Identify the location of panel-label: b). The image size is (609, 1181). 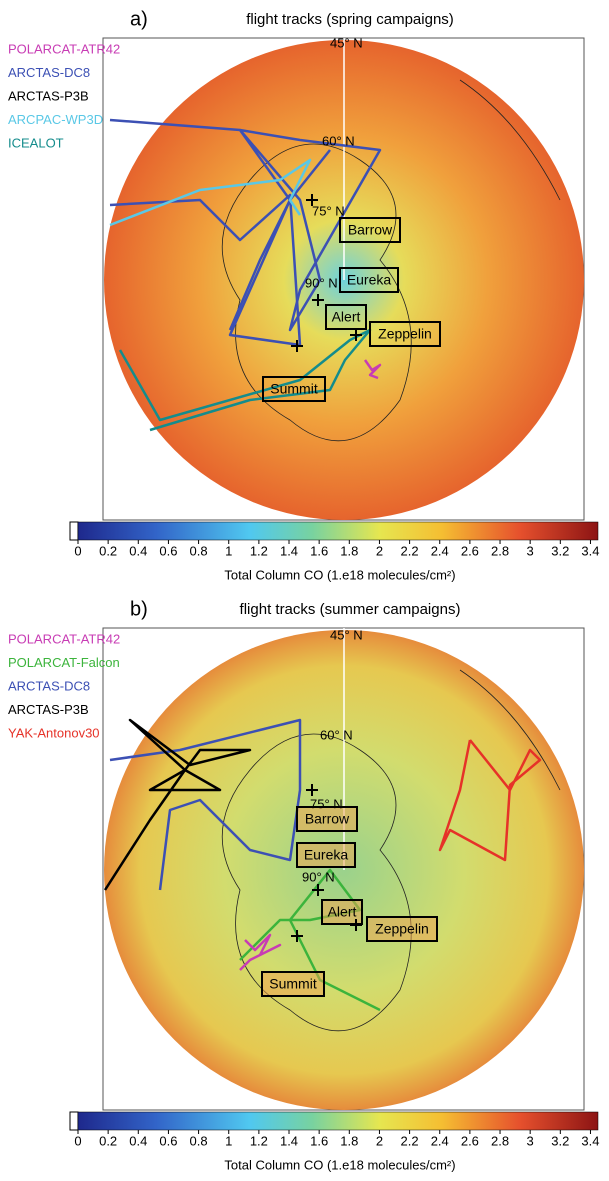
(139, 609).